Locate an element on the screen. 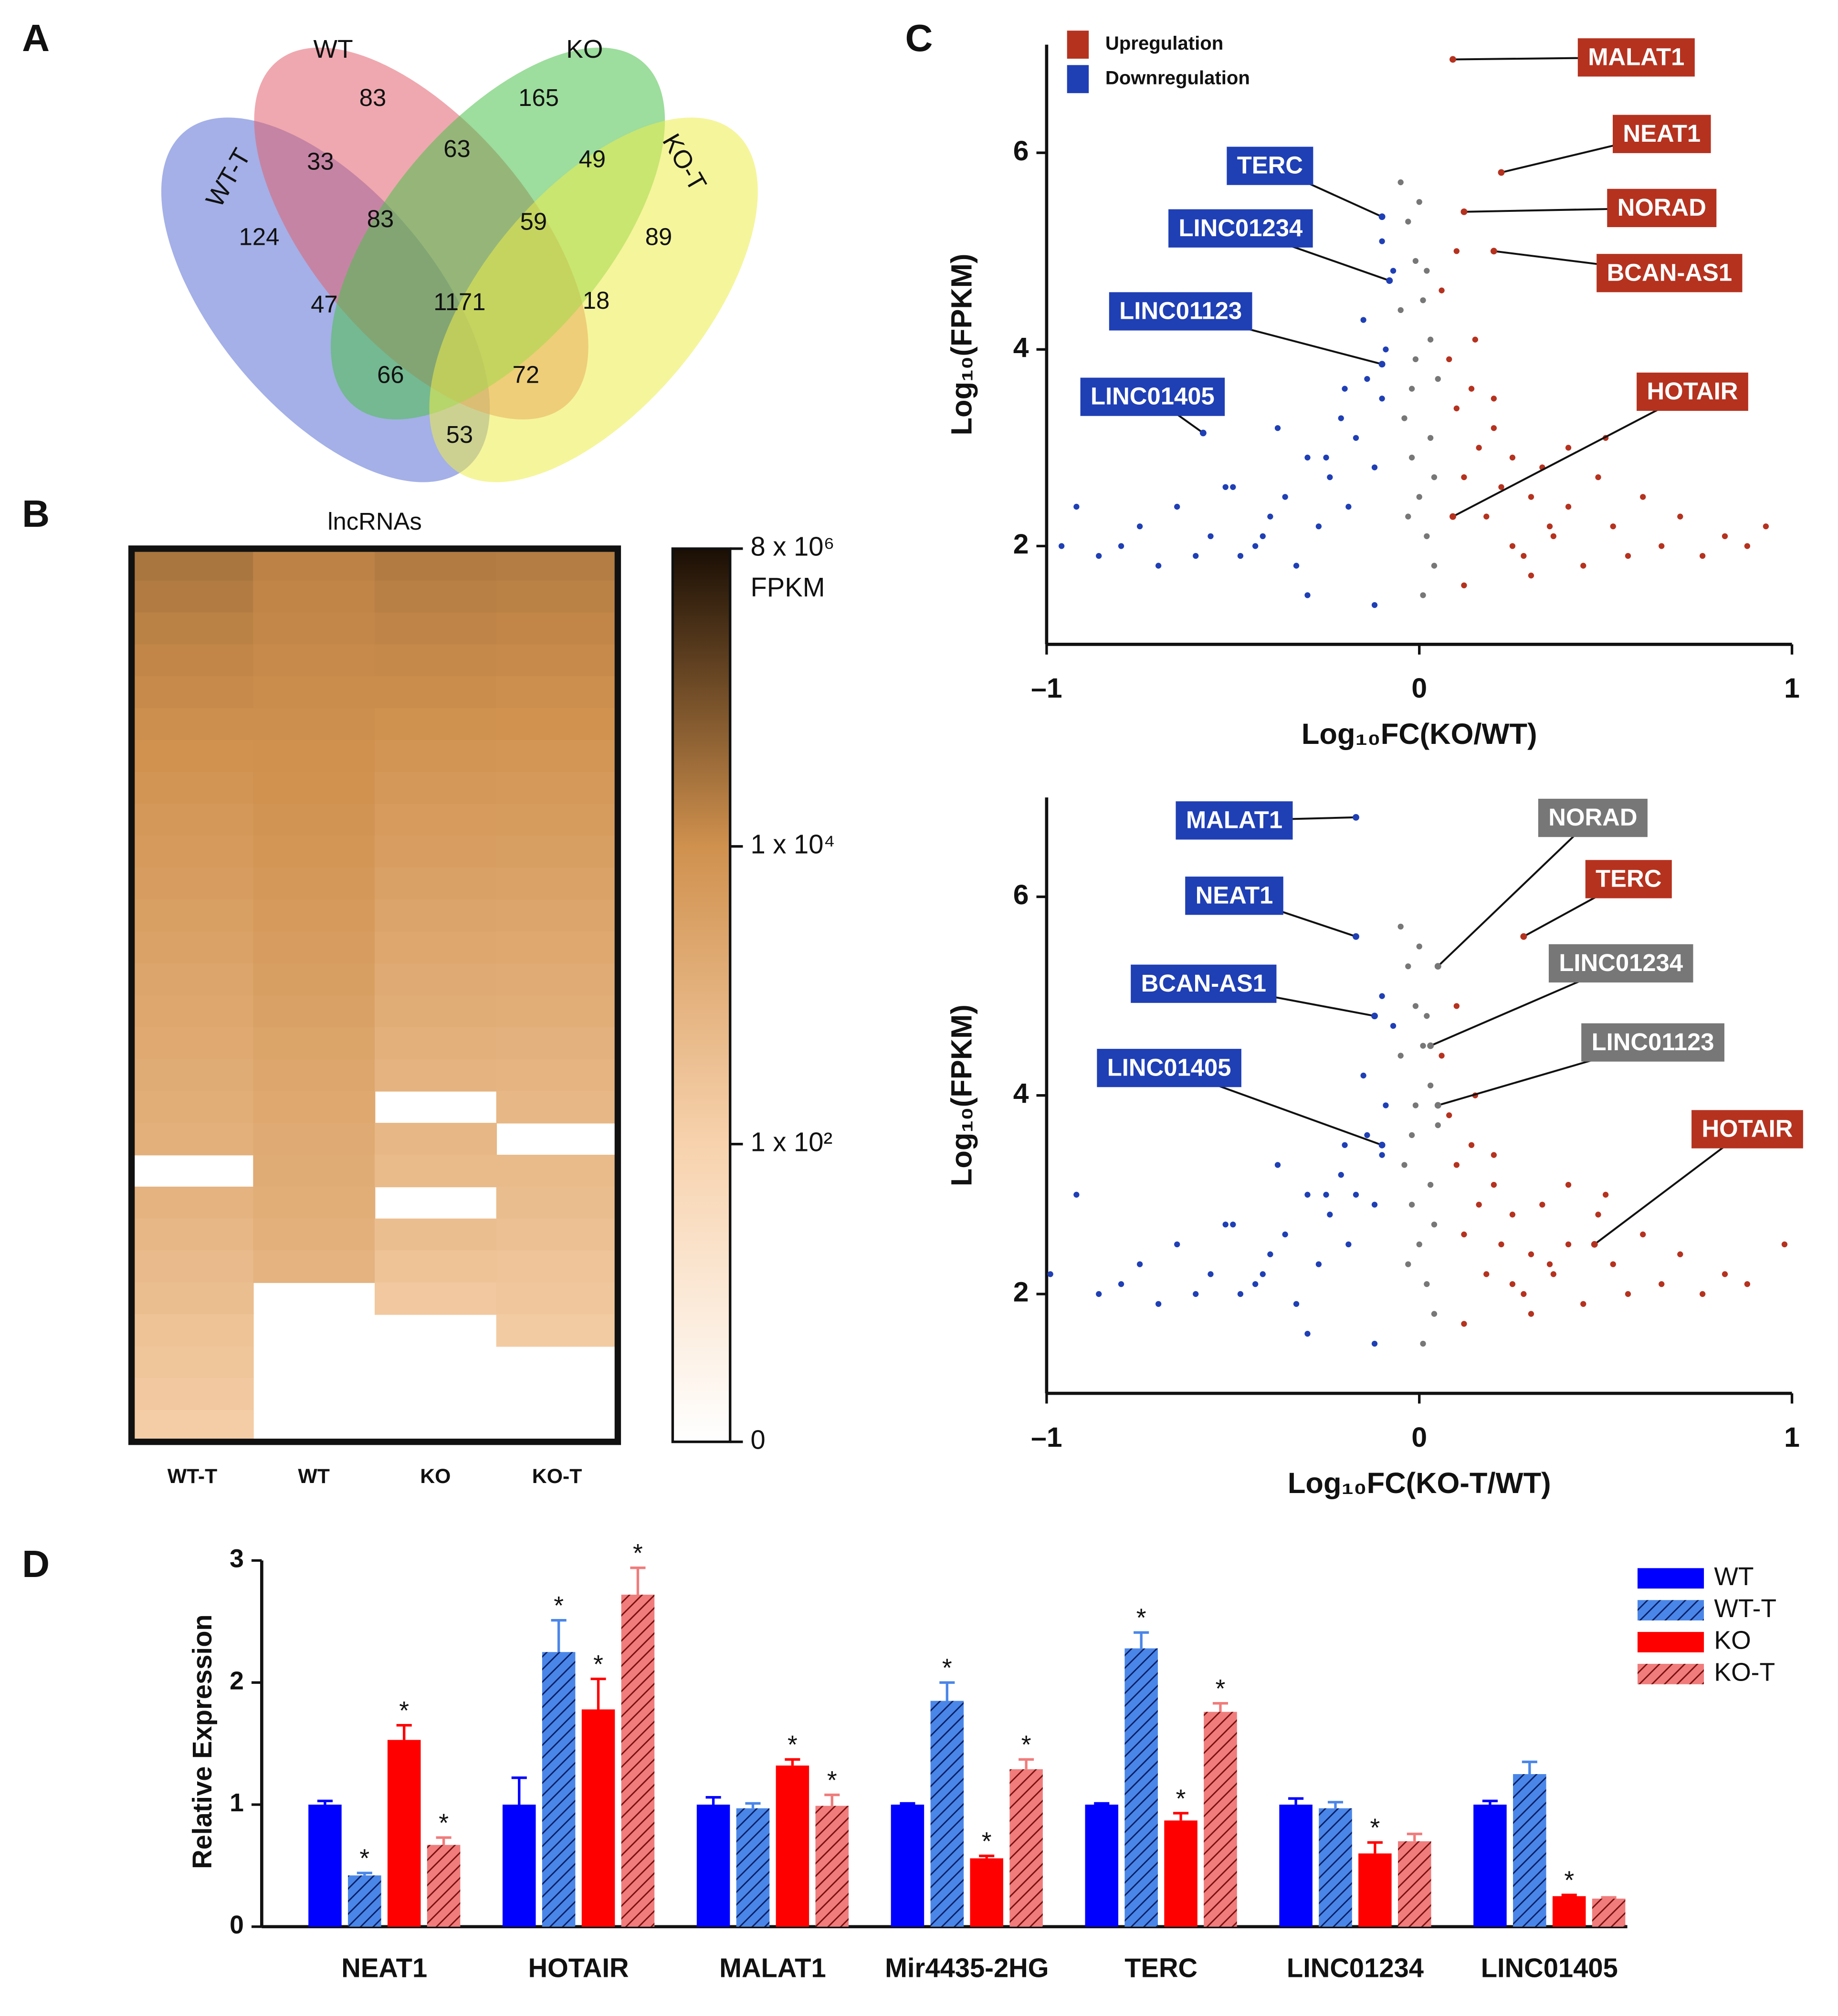  venn-count: 72 is located at coordinates (526, 374).